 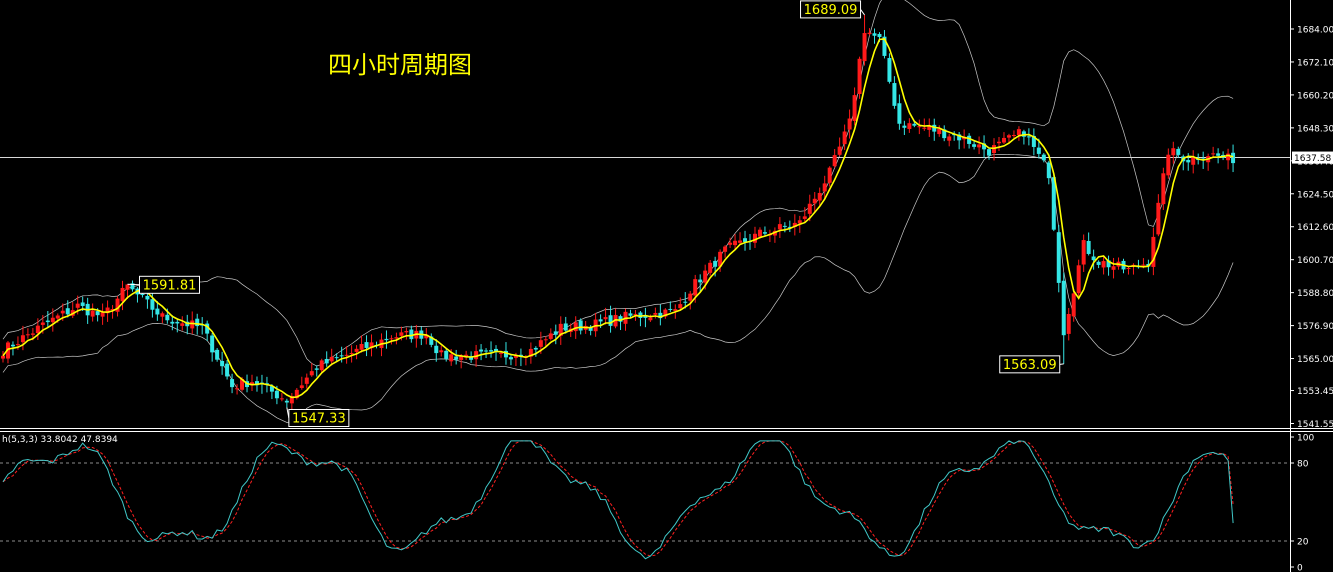 I want to click on current-price-tag, so click(x=1312, y=157).